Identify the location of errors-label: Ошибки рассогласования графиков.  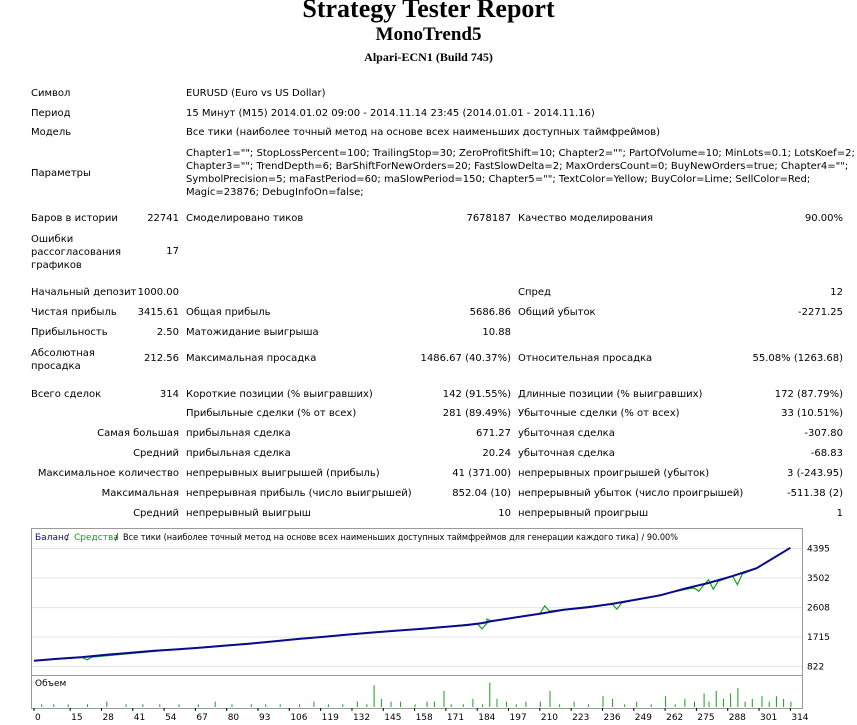
(76, 252).